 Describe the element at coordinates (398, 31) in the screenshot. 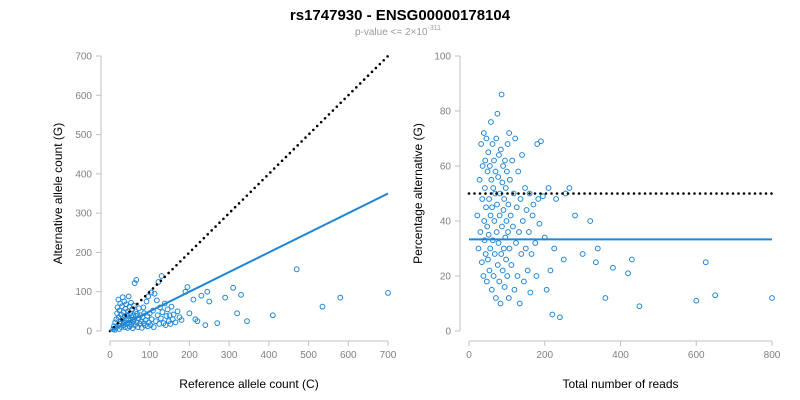

I see `figure-subtitle: p-value <= 2×10-311` at that location.